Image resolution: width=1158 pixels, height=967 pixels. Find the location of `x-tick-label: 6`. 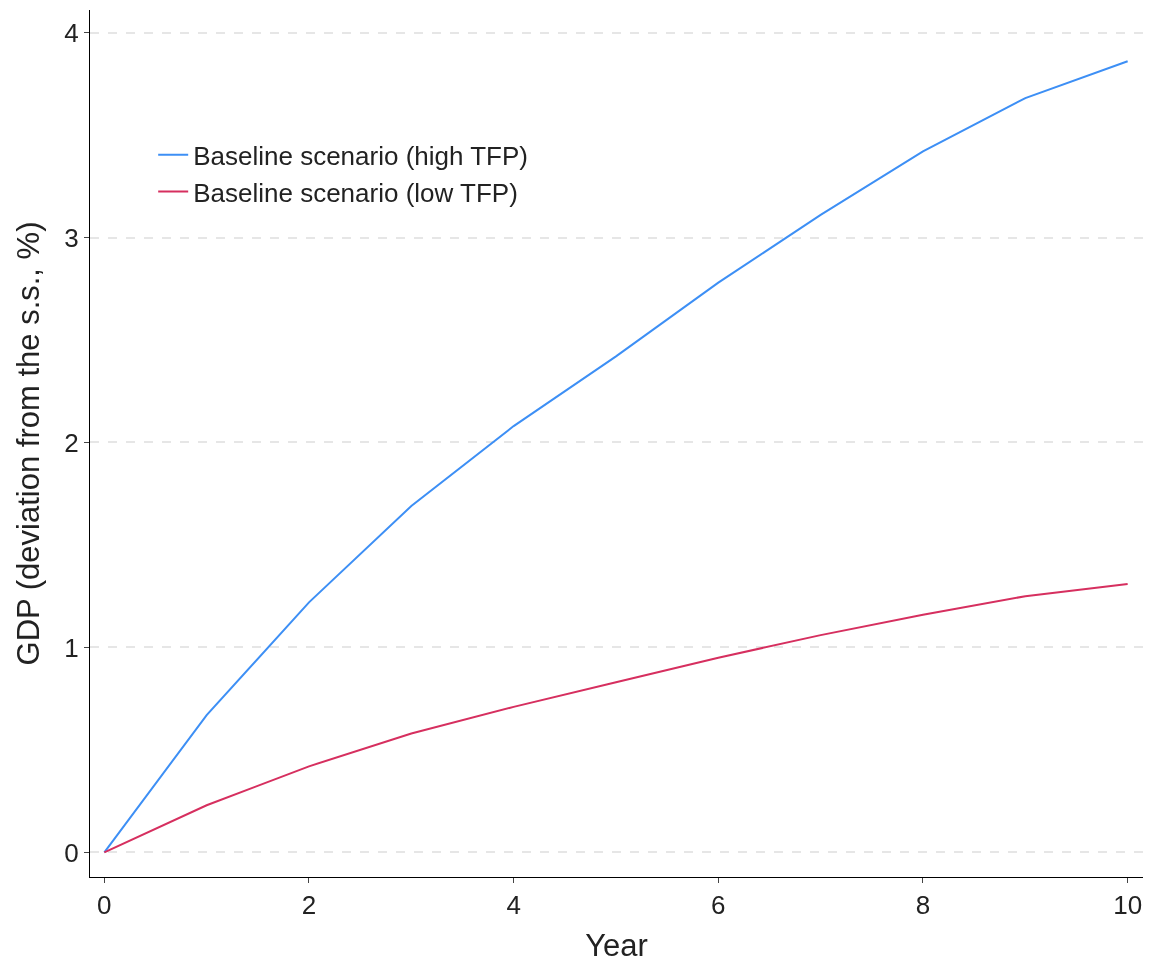

x-tick-label: 6 is located at coordinates (718, 905).